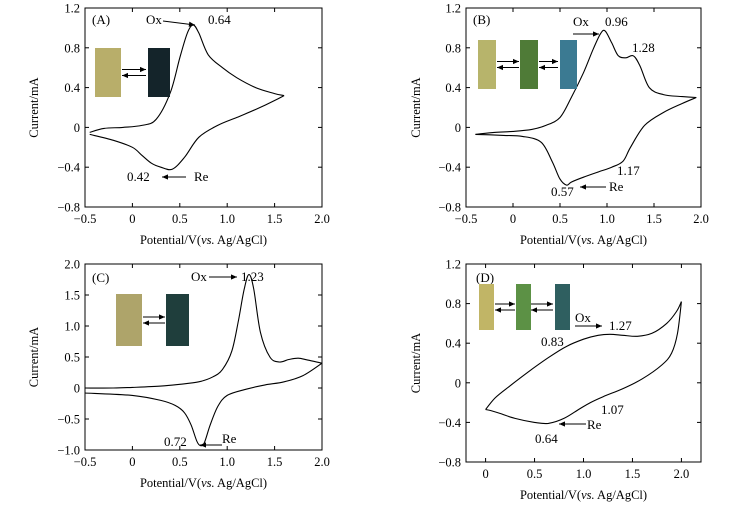 The image size is (747, 515). What do you see at coordinates (612, 409) in the screenshot?
I see `annotation-1-07: 1.07` at bounding box center [612, 409].